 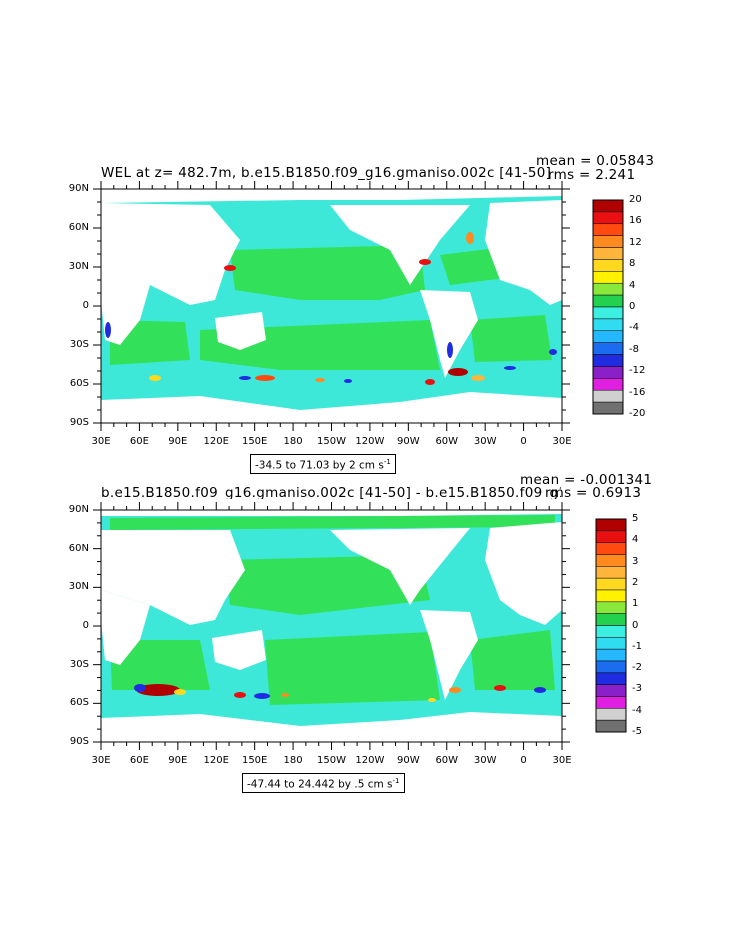 I want to click on colorbar-label: 1, so click(x=635, y=604).